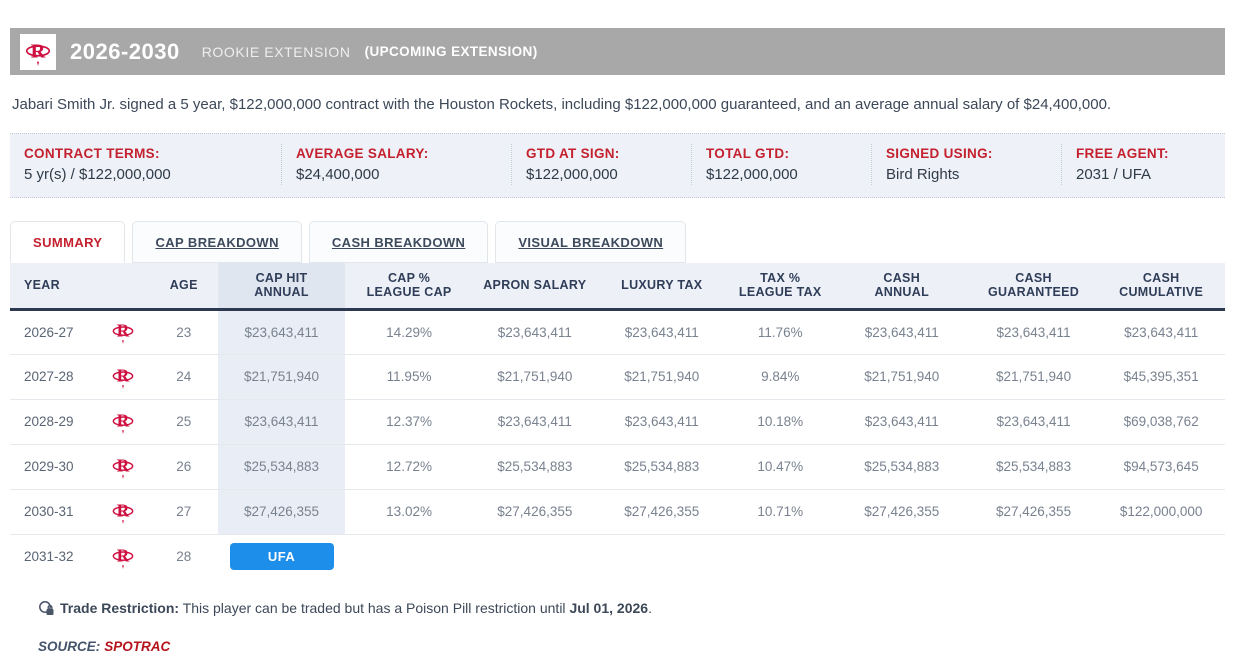 Image resolution: width=1234 pixels, height=665 pixels. I want to click on year-cell: 2029-30, so click(53, 467).